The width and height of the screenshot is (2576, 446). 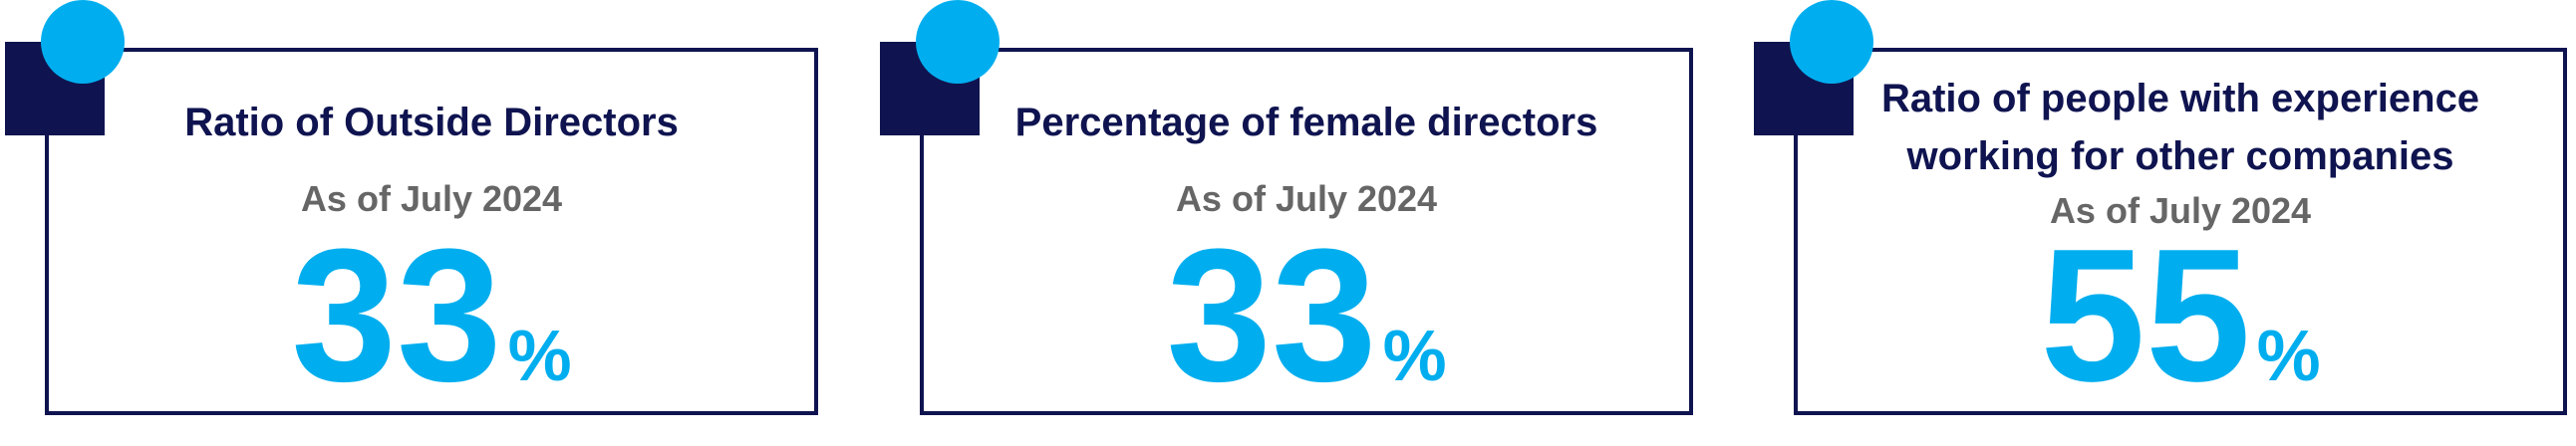 What do you see at coordinates (2180, 98) in the screenshot?
I see `card-title: Ratio of people with experience` at bounding box center [2180, 98].